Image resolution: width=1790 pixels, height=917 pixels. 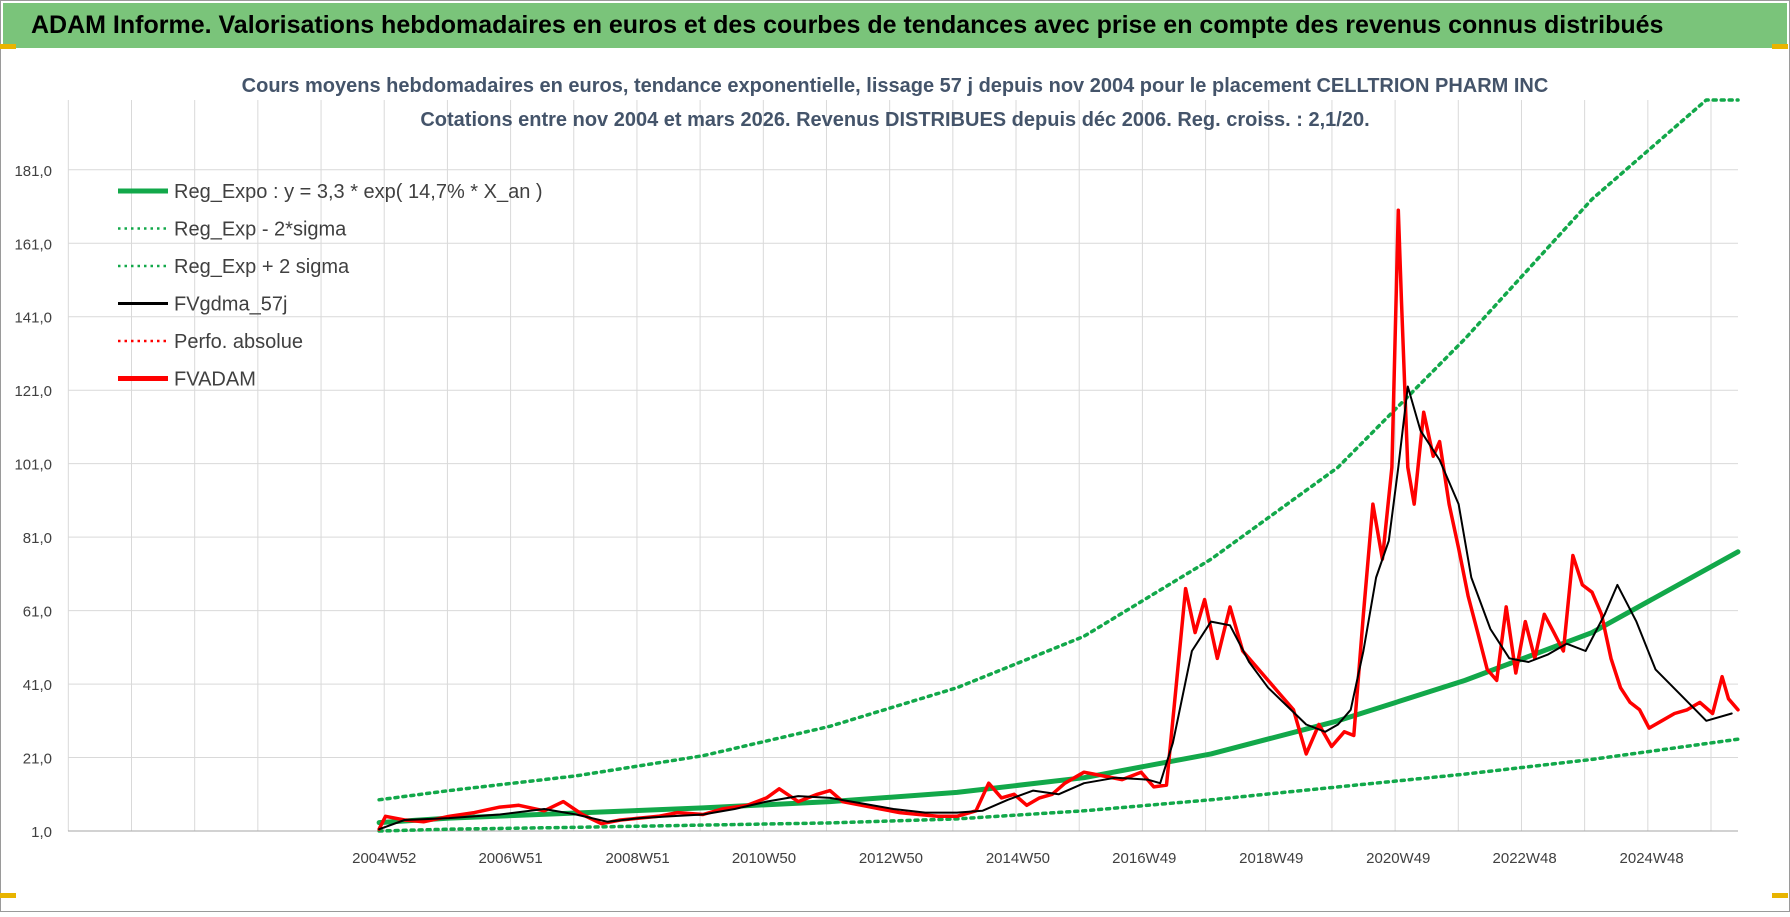 I want to click on legend-item: Perfo. absolue, so click(x=210, y=342).